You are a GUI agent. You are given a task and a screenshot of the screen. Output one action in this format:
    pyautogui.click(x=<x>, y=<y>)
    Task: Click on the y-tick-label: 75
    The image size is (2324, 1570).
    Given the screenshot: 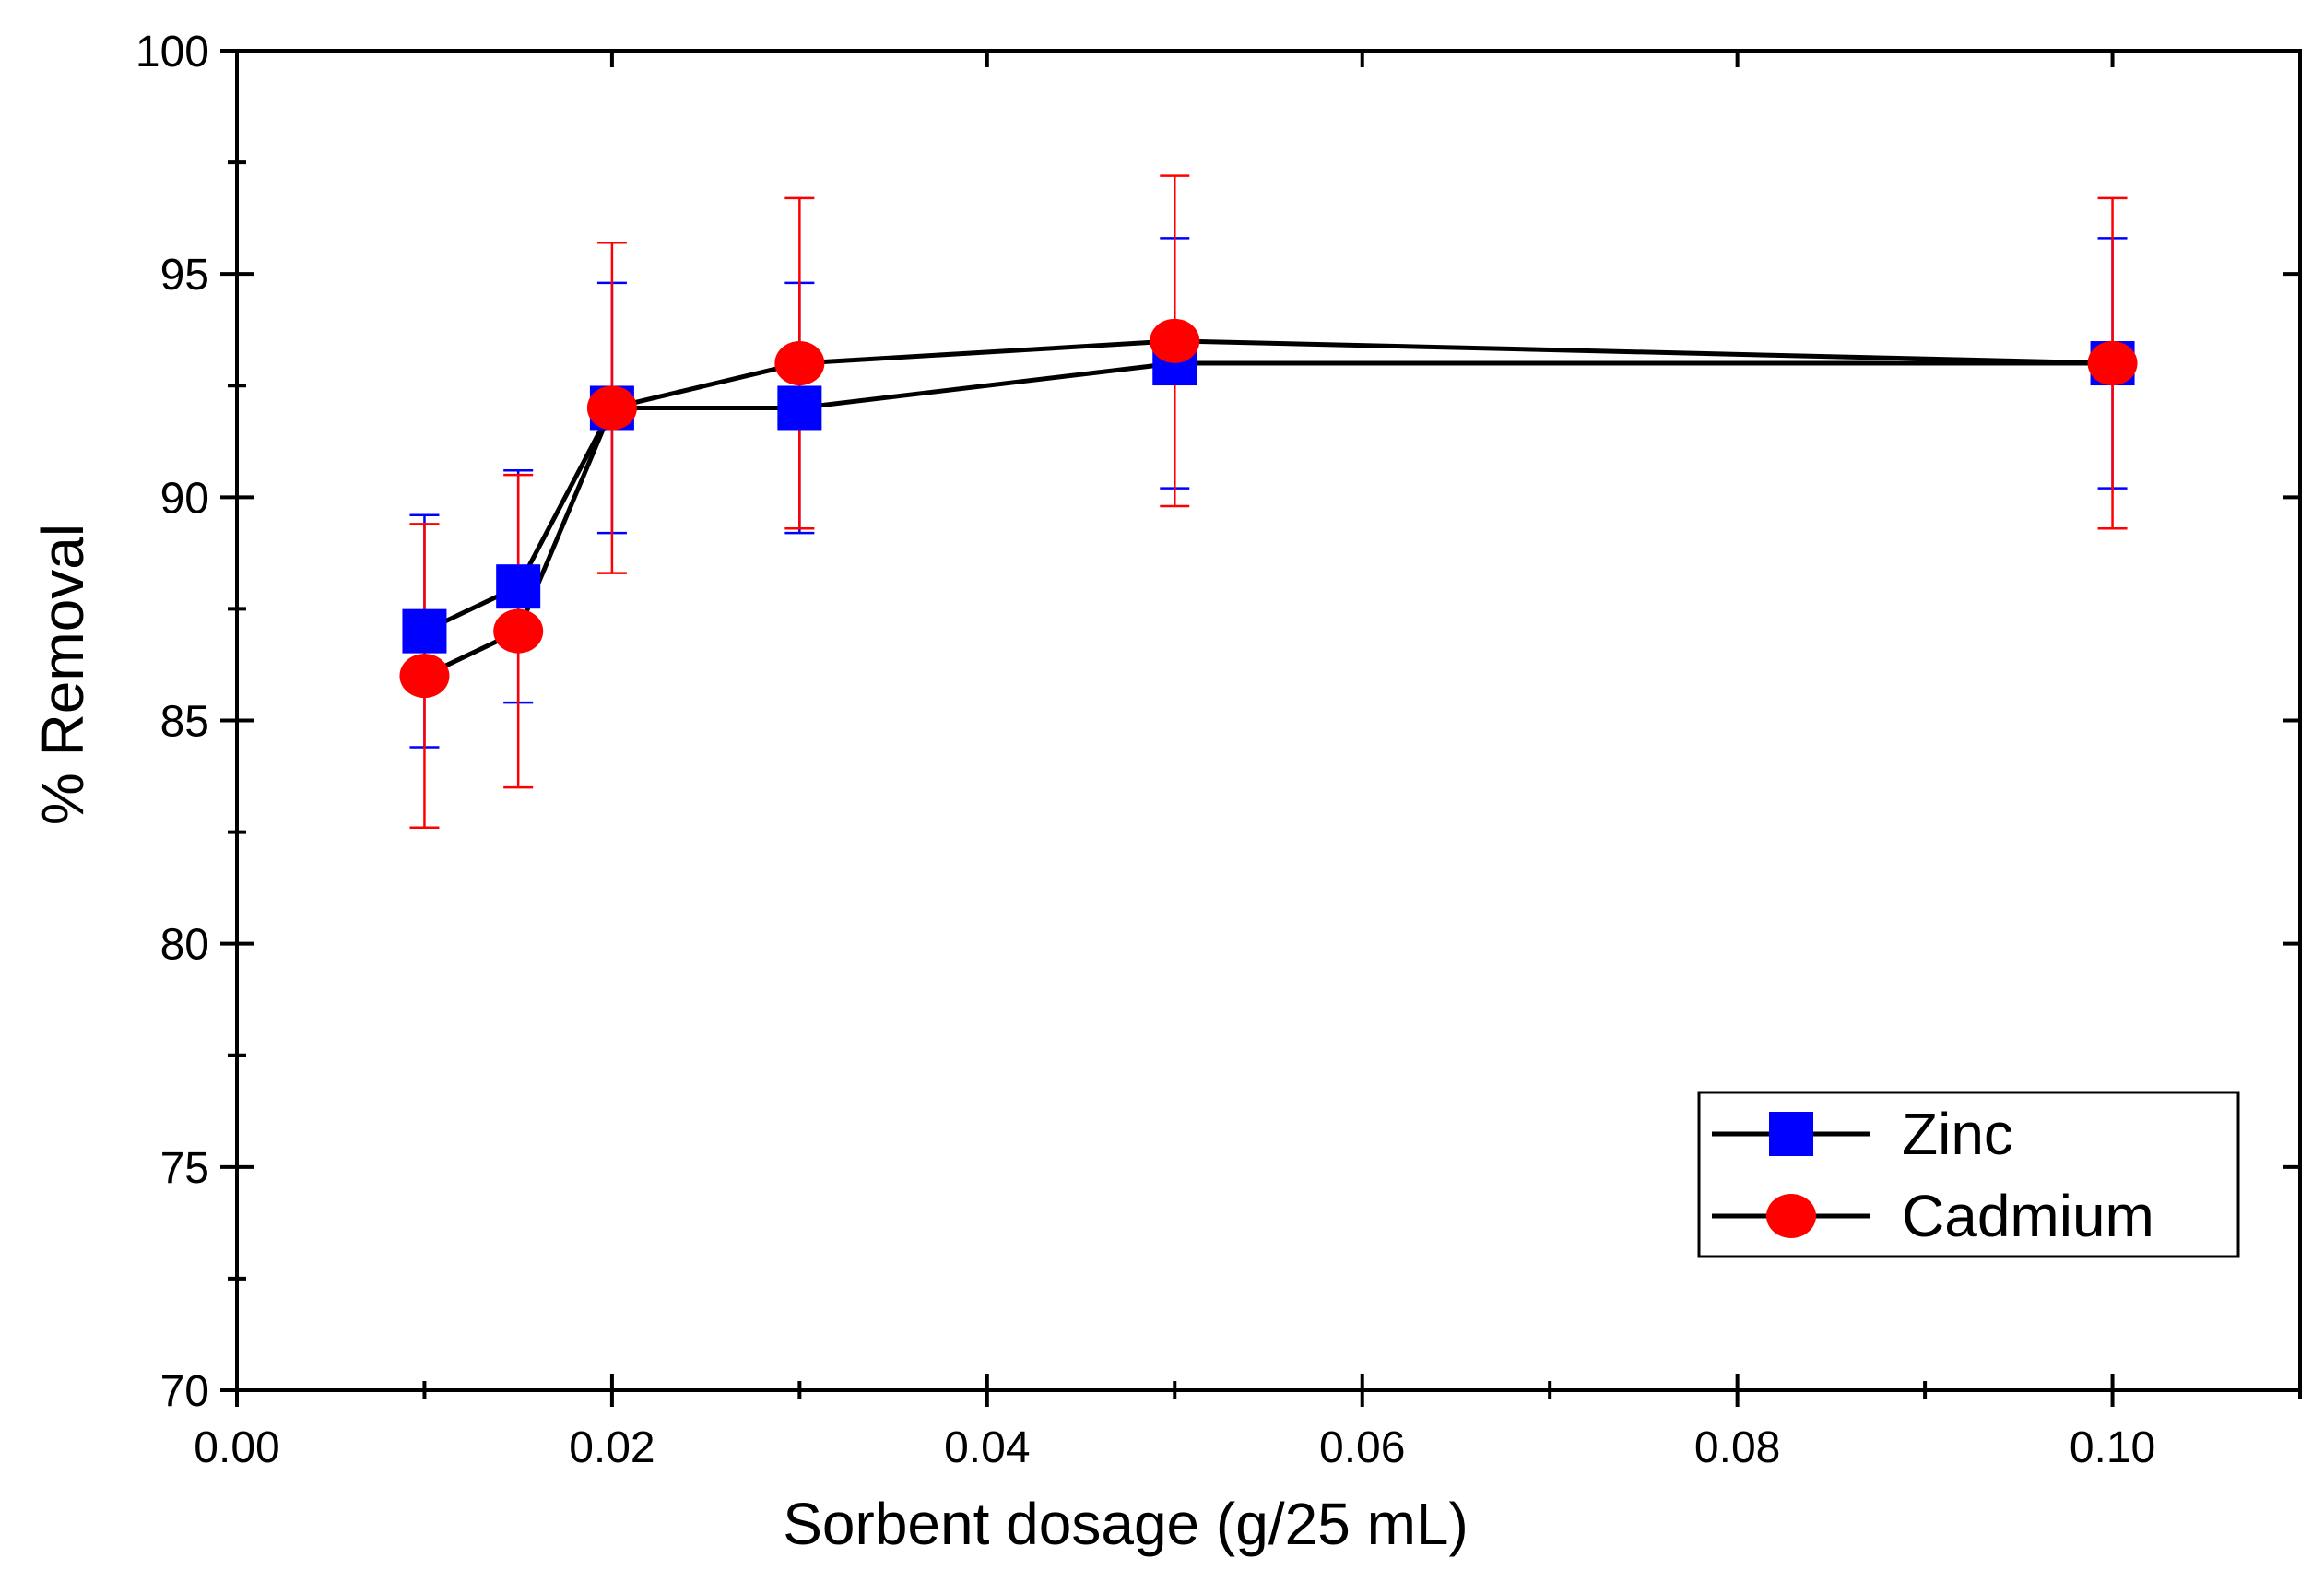 What is the action you would take?
    pyautogui.click(x=185, y=1168)
    